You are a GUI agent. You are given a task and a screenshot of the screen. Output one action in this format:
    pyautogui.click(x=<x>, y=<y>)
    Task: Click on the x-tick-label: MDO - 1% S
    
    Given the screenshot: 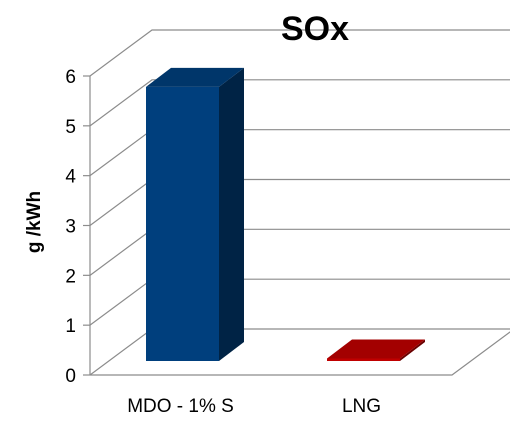 What is the action you would take?
    pyautogui.click(x=180, y=406)
    